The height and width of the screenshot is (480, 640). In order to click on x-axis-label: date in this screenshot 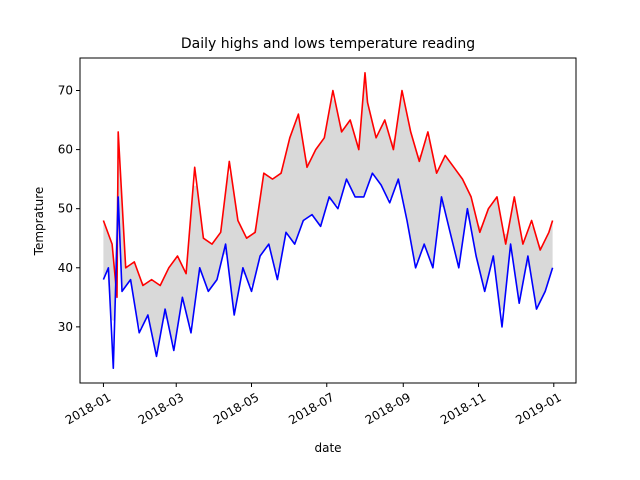, I will do `click(327, 448)`.